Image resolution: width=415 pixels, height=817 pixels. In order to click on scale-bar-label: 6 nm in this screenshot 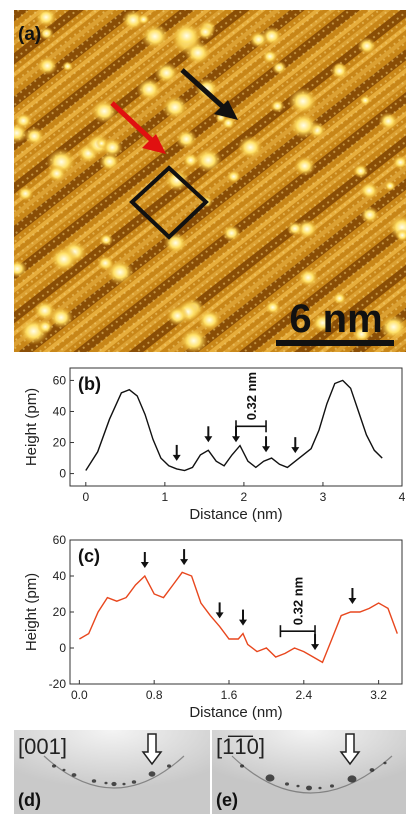, I will do `click(335, 319)`.